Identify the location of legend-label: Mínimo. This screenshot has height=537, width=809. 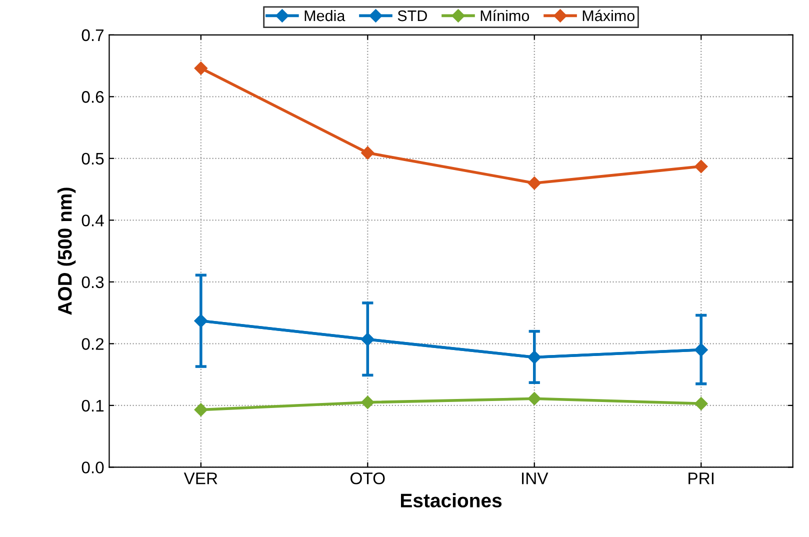
(505, 16).